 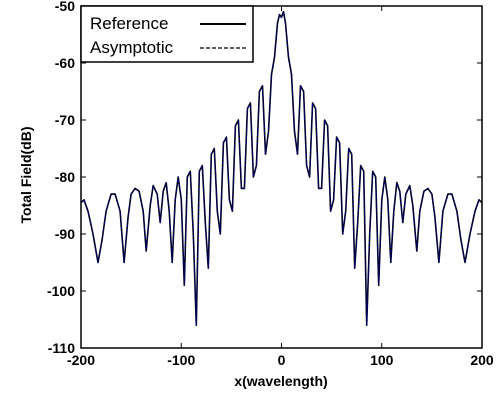 What do you see at coordinates (65, 234) in the screenshot?
I see `y-tick-label: -90` at bounding box center [65, 234].